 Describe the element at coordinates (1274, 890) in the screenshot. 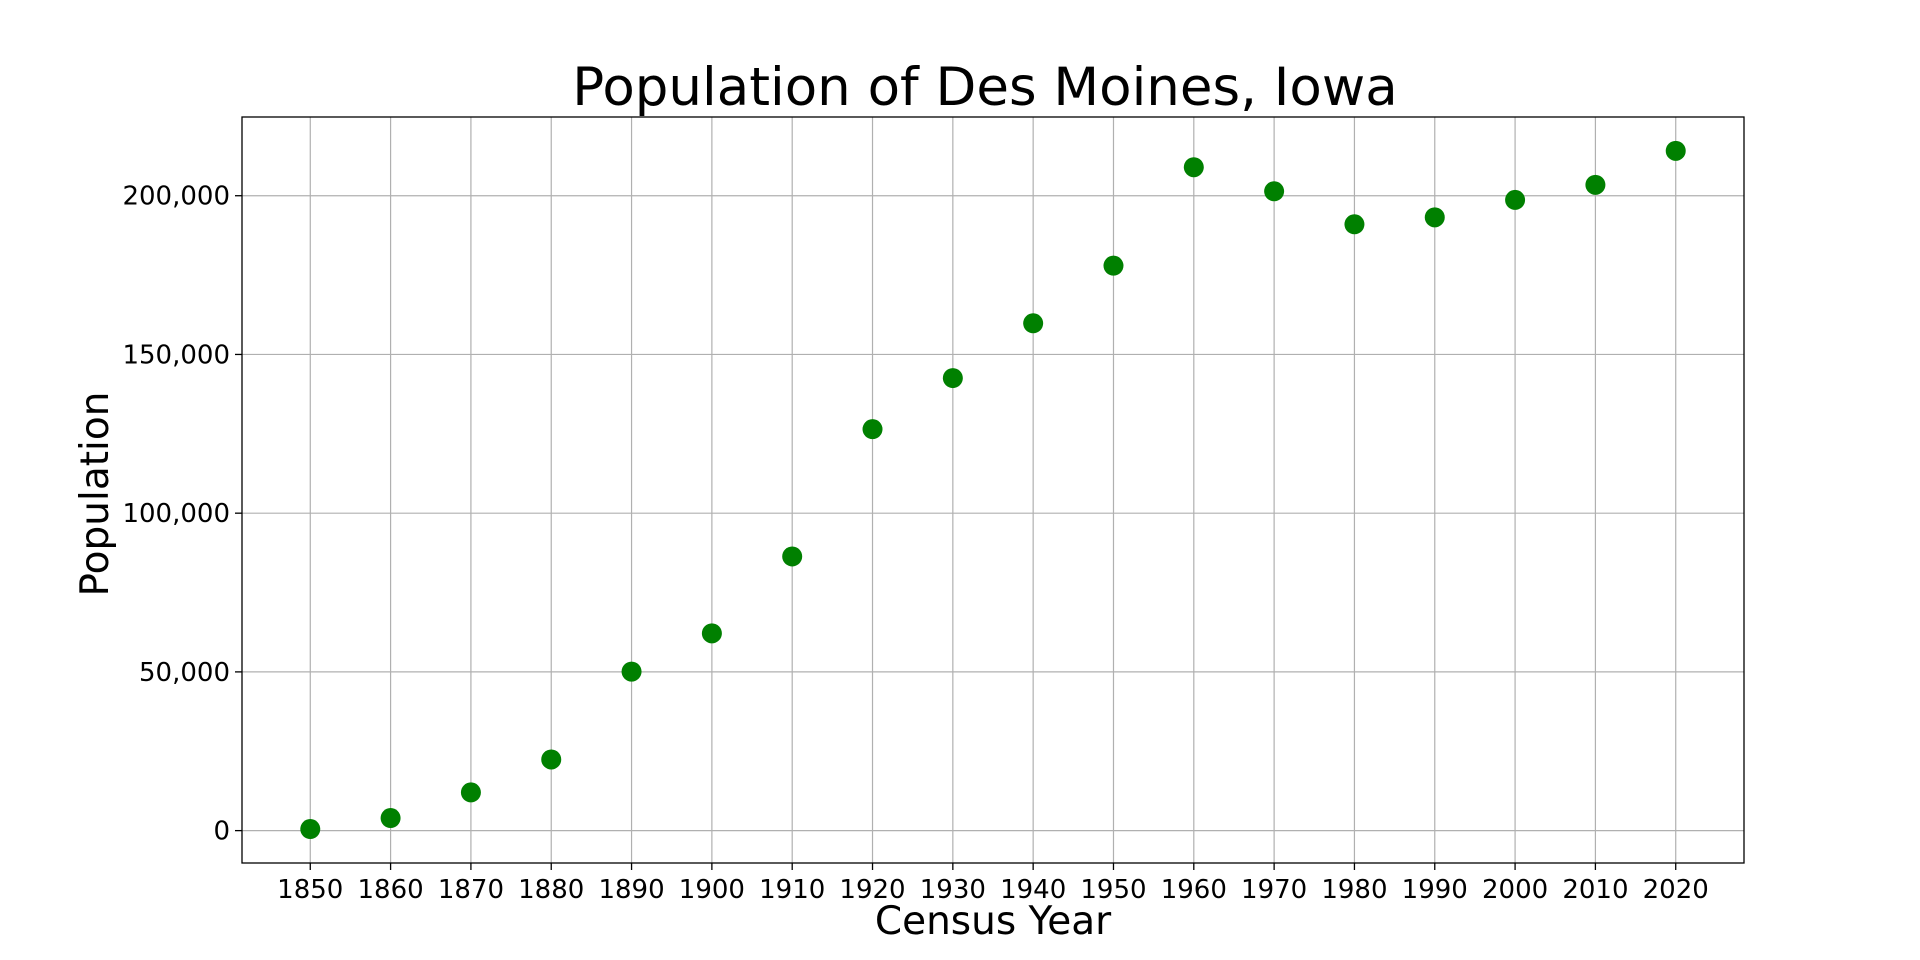

I see `x-tick-label: 1970` at that location.